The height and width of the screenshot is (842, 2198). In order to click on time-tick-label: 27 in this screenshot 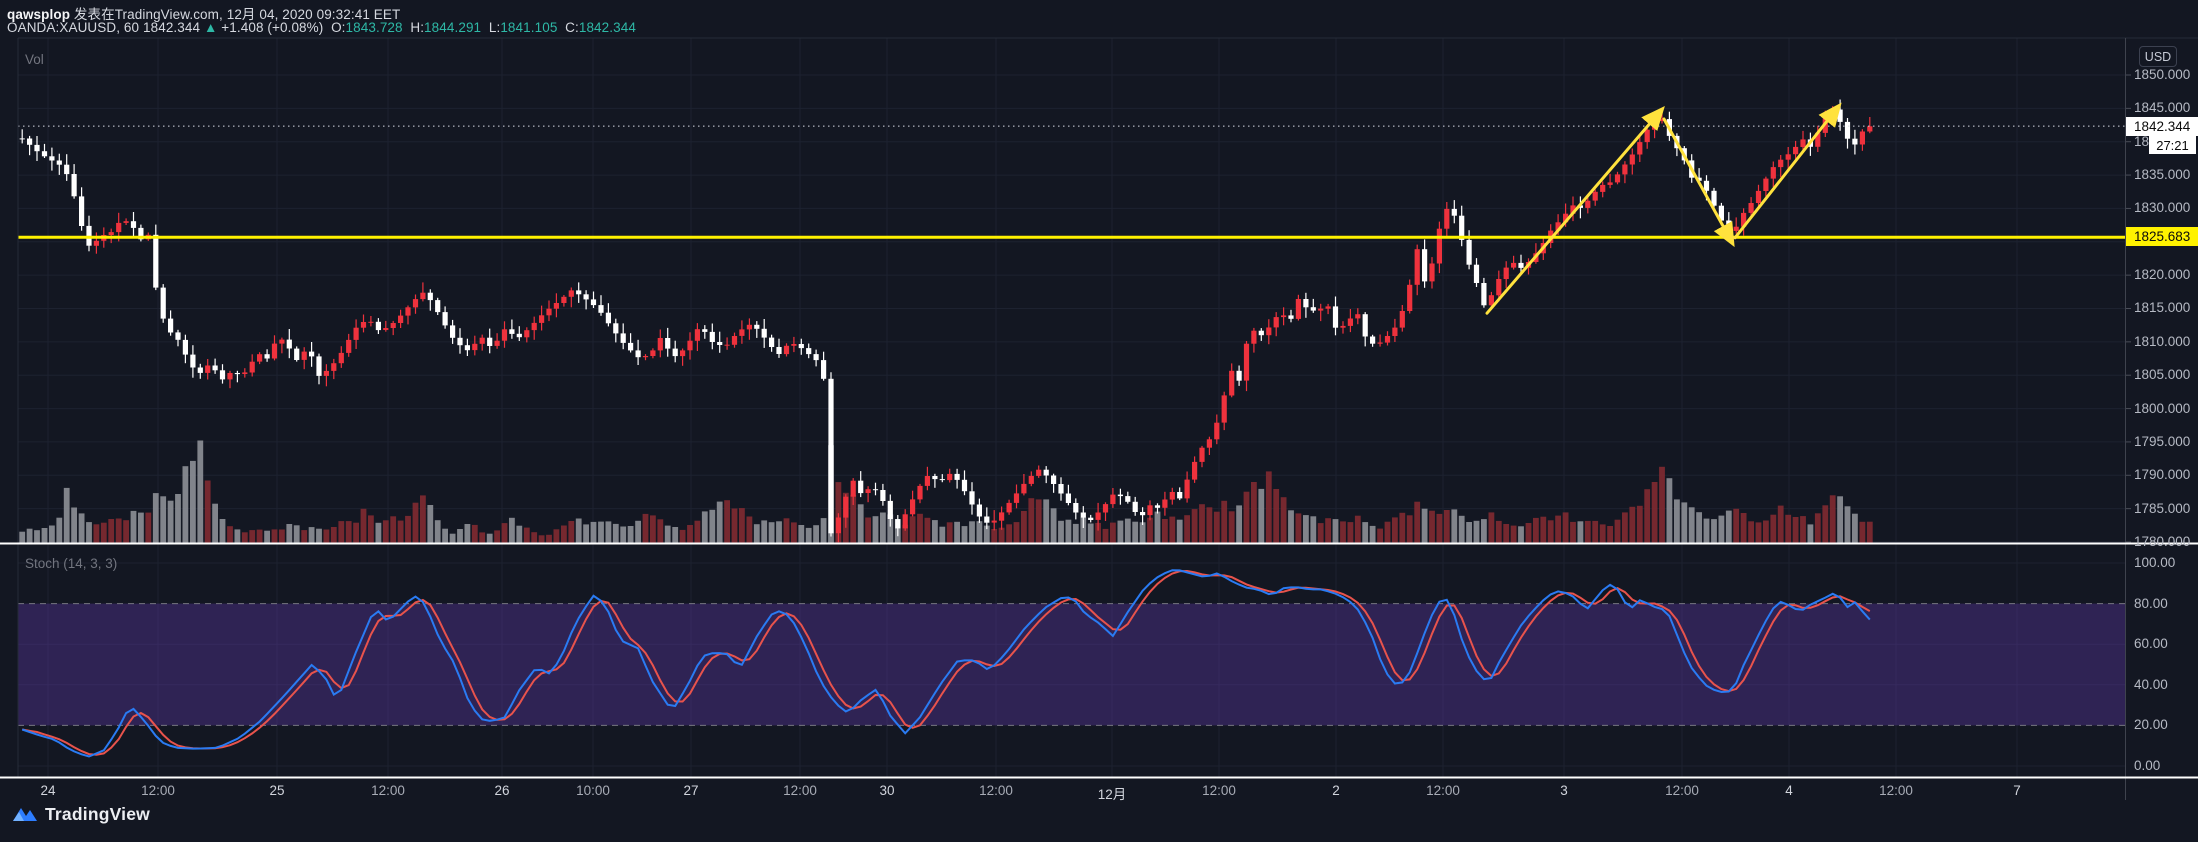, I will do `click(691, 790)`.